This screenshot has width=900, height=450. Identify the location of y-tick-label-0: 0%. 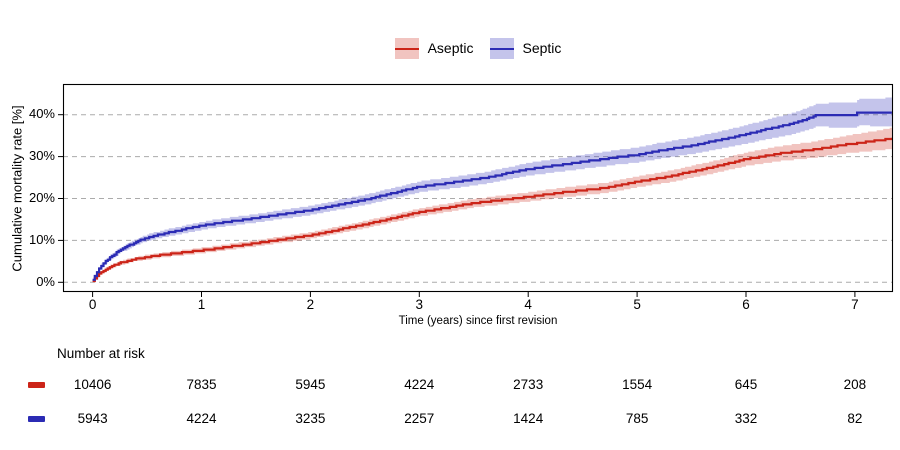
(45, 281).